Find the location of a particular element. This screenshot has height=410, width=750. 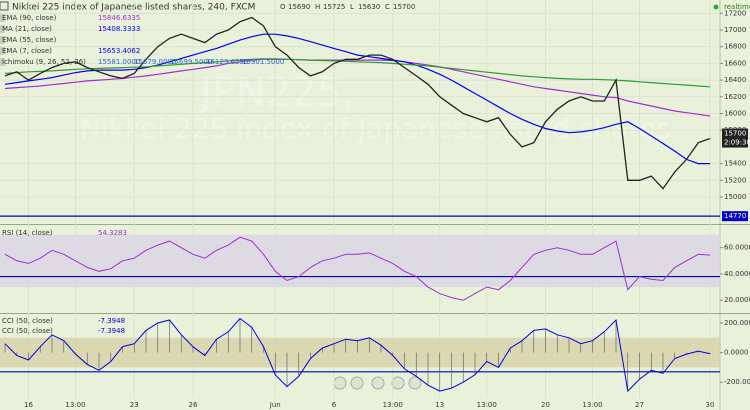

x-tick-label: 16 is located at coordinates (28, 405).